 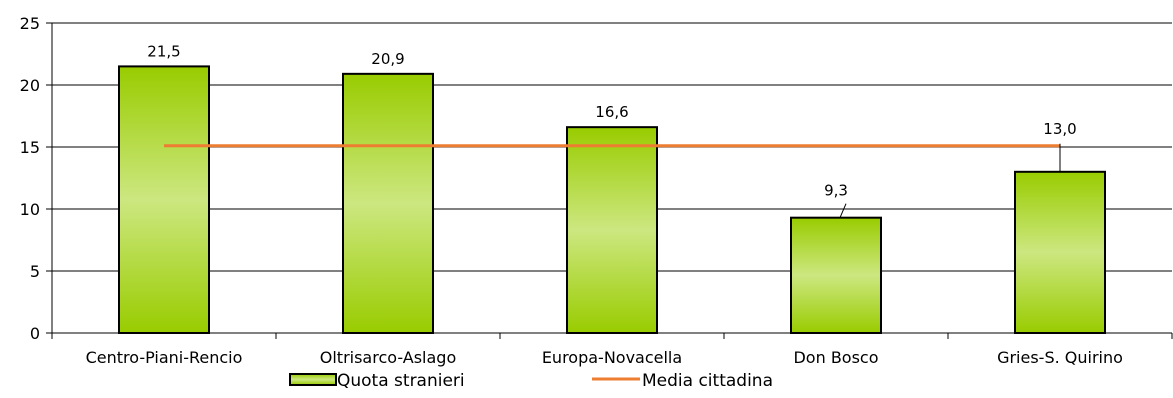 What do you see at coordinates (30, 147) in the screenshot?
I see `y-tick-label: 15` at bounding box center [30, 147].